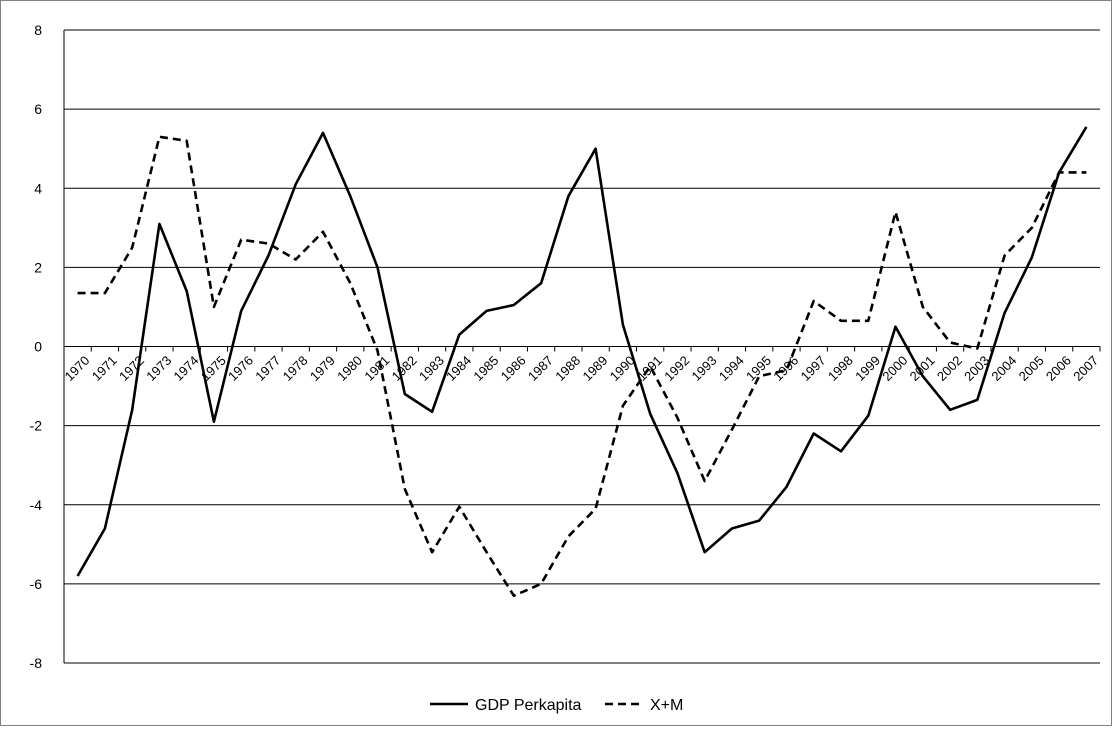 This screenshot has height=732, width=1113. What do you see at coordinates (38, 188) in the screenshot?
I see `y-tick-label: 4` at bounding box center [38, 188].